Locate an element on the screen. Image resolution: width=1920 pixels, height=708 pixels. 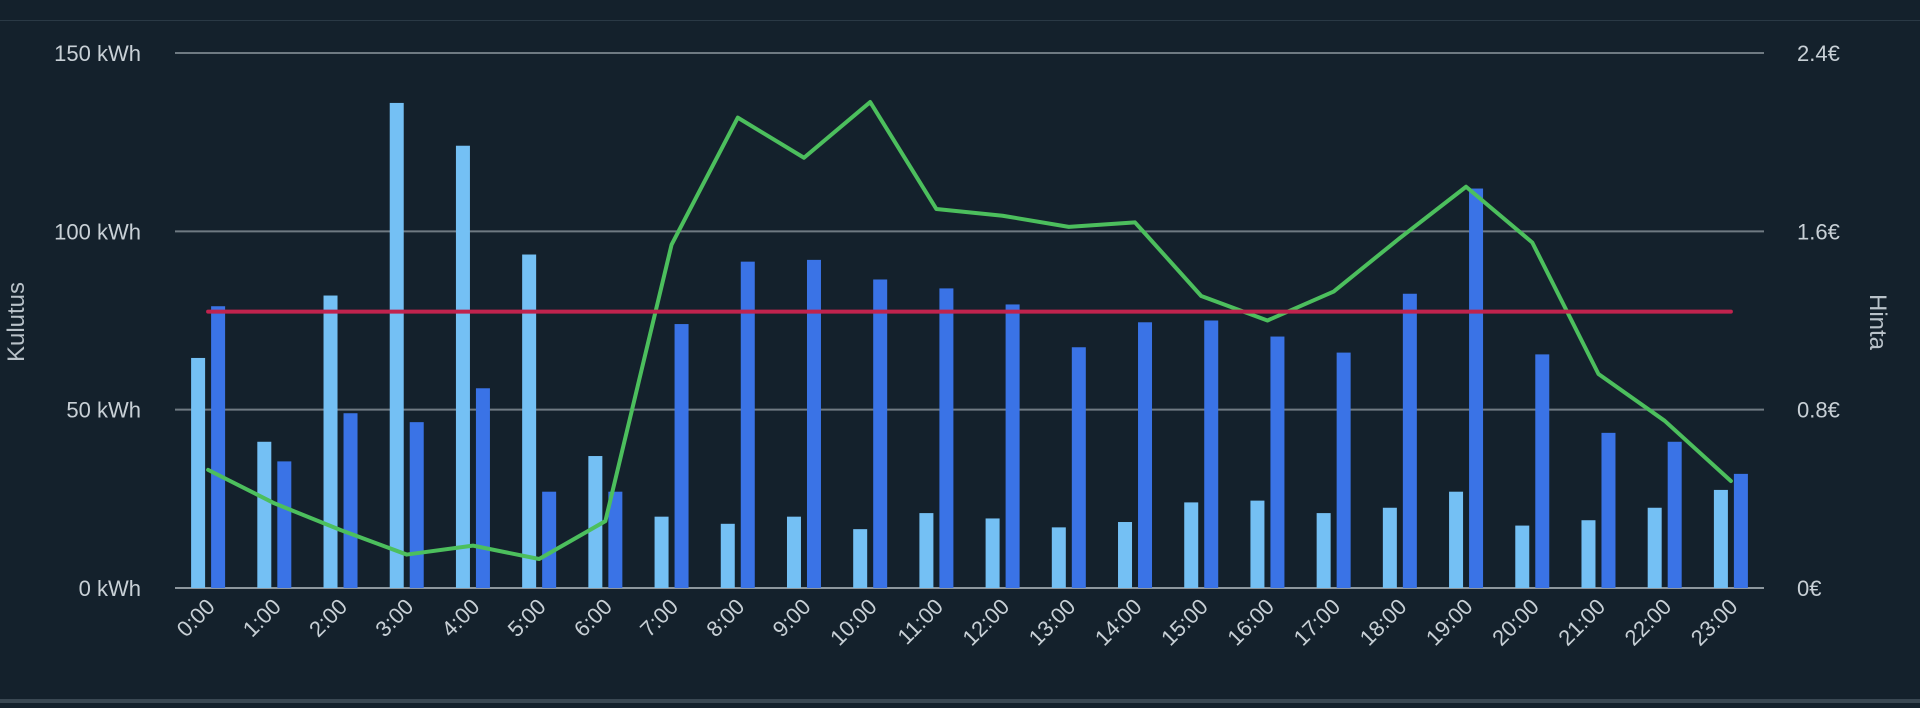
x-tick-label: 23:00 is located at coordinates (1714, 622).